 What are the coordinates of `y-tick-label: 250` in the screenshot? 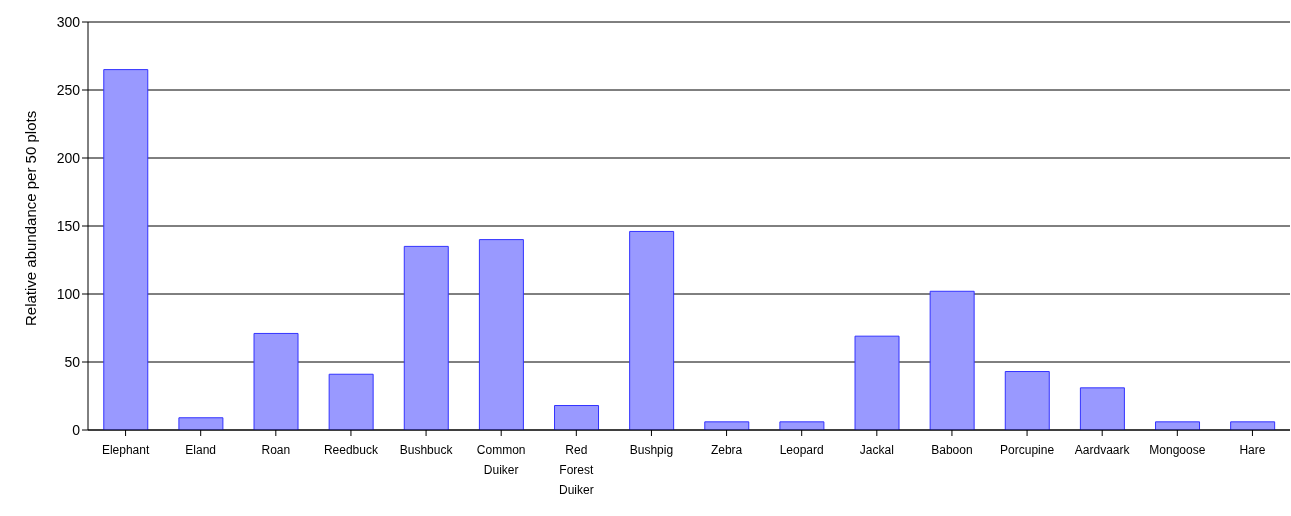 It's located at (68, 89).